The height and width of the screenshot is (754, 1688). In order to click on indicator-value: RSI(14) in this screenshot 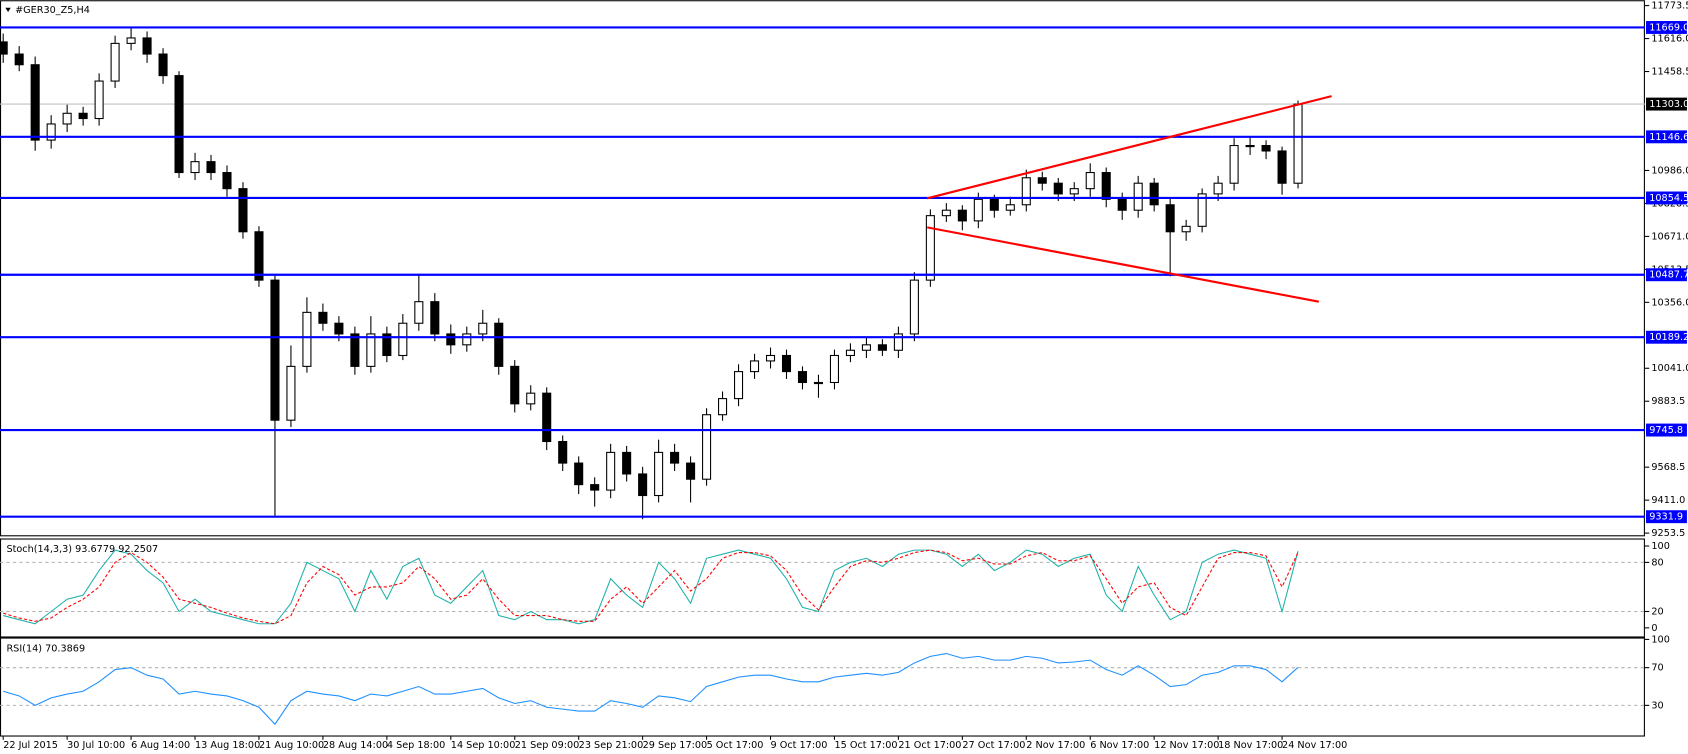, I will do `click(24, 648)`.